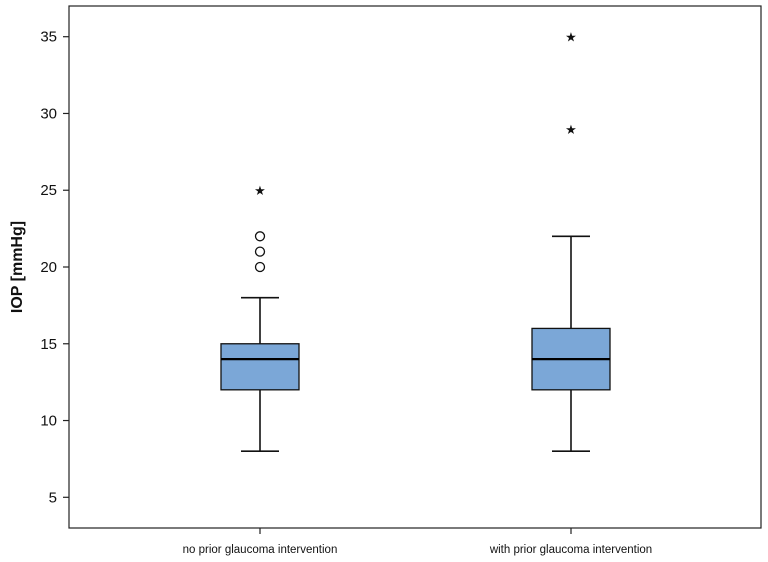  Describe the element at coordinates (571, 242) in the screenshot. I see `box-group: ★★` at that location.